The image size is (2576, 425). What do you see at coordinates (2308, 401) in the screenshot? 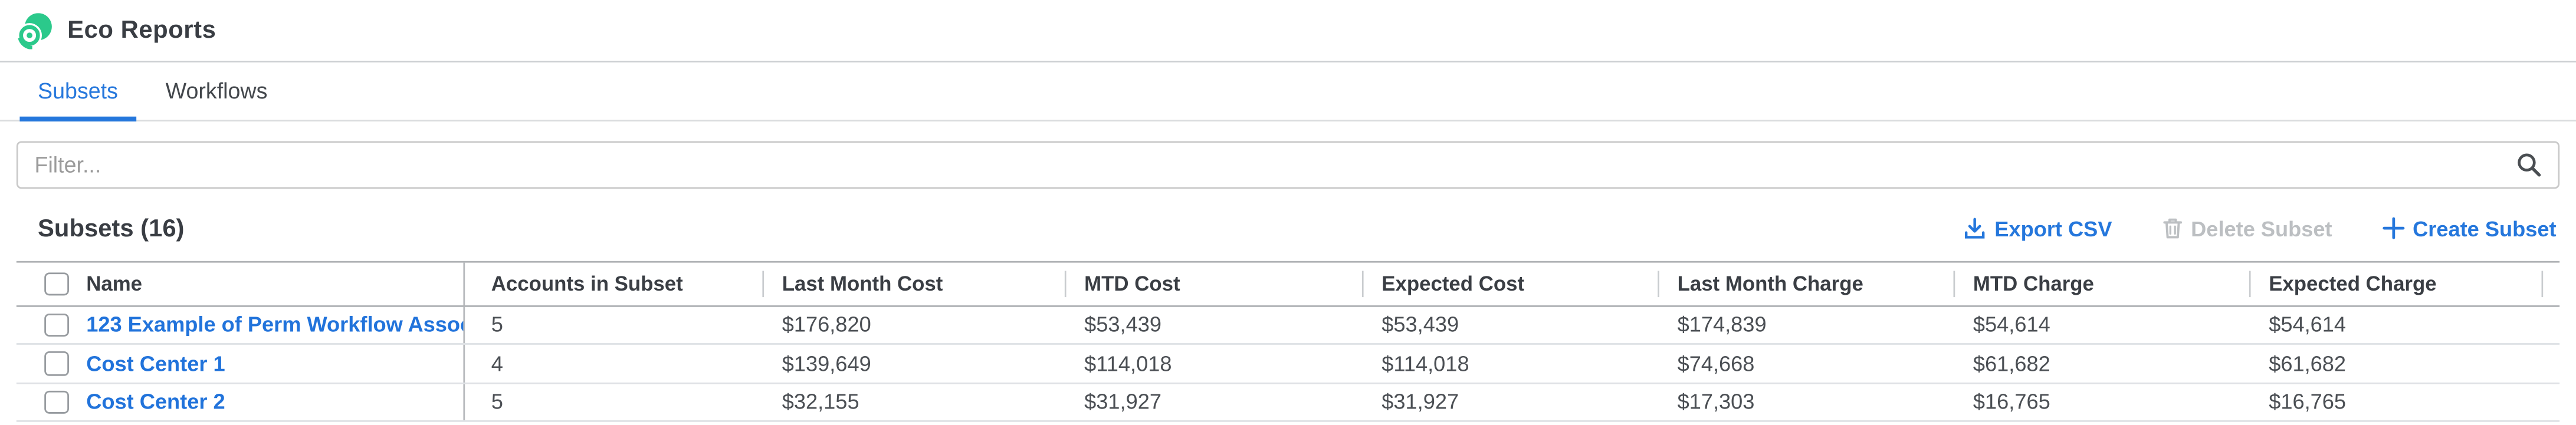
I see `cell-expected-charge: $16,765` at bounding box center [2308, 401].